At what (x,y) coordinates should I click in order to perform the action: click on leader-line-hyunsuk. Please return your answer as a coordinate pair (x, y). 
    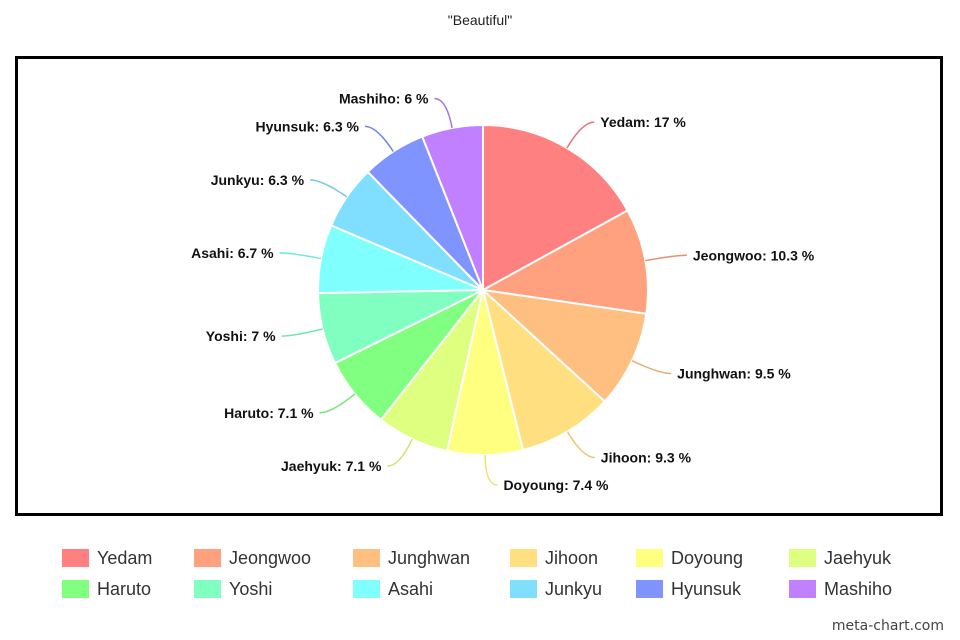
    Looking at the image, I should click on (379, 138).